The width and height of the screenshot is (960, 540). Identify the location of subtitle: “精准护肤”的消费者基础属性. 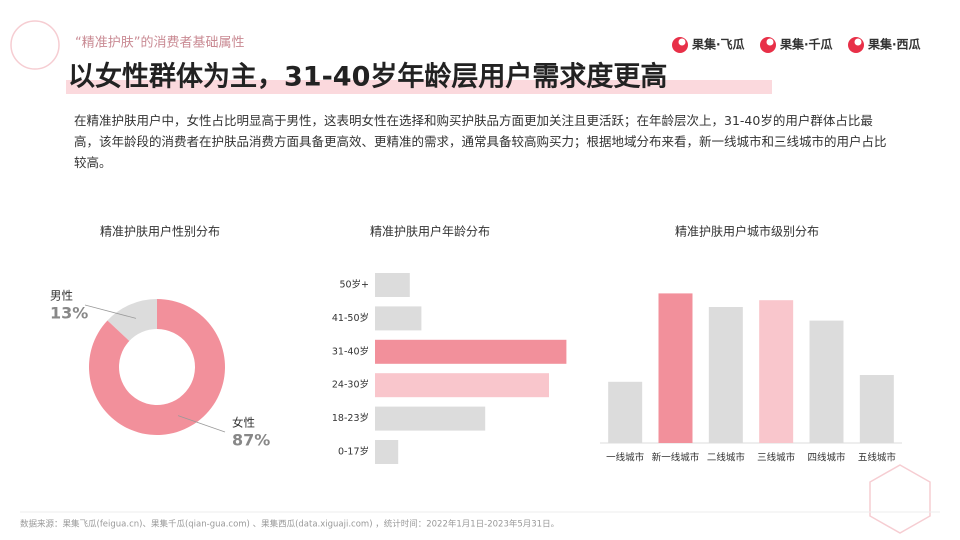
(159, 43).